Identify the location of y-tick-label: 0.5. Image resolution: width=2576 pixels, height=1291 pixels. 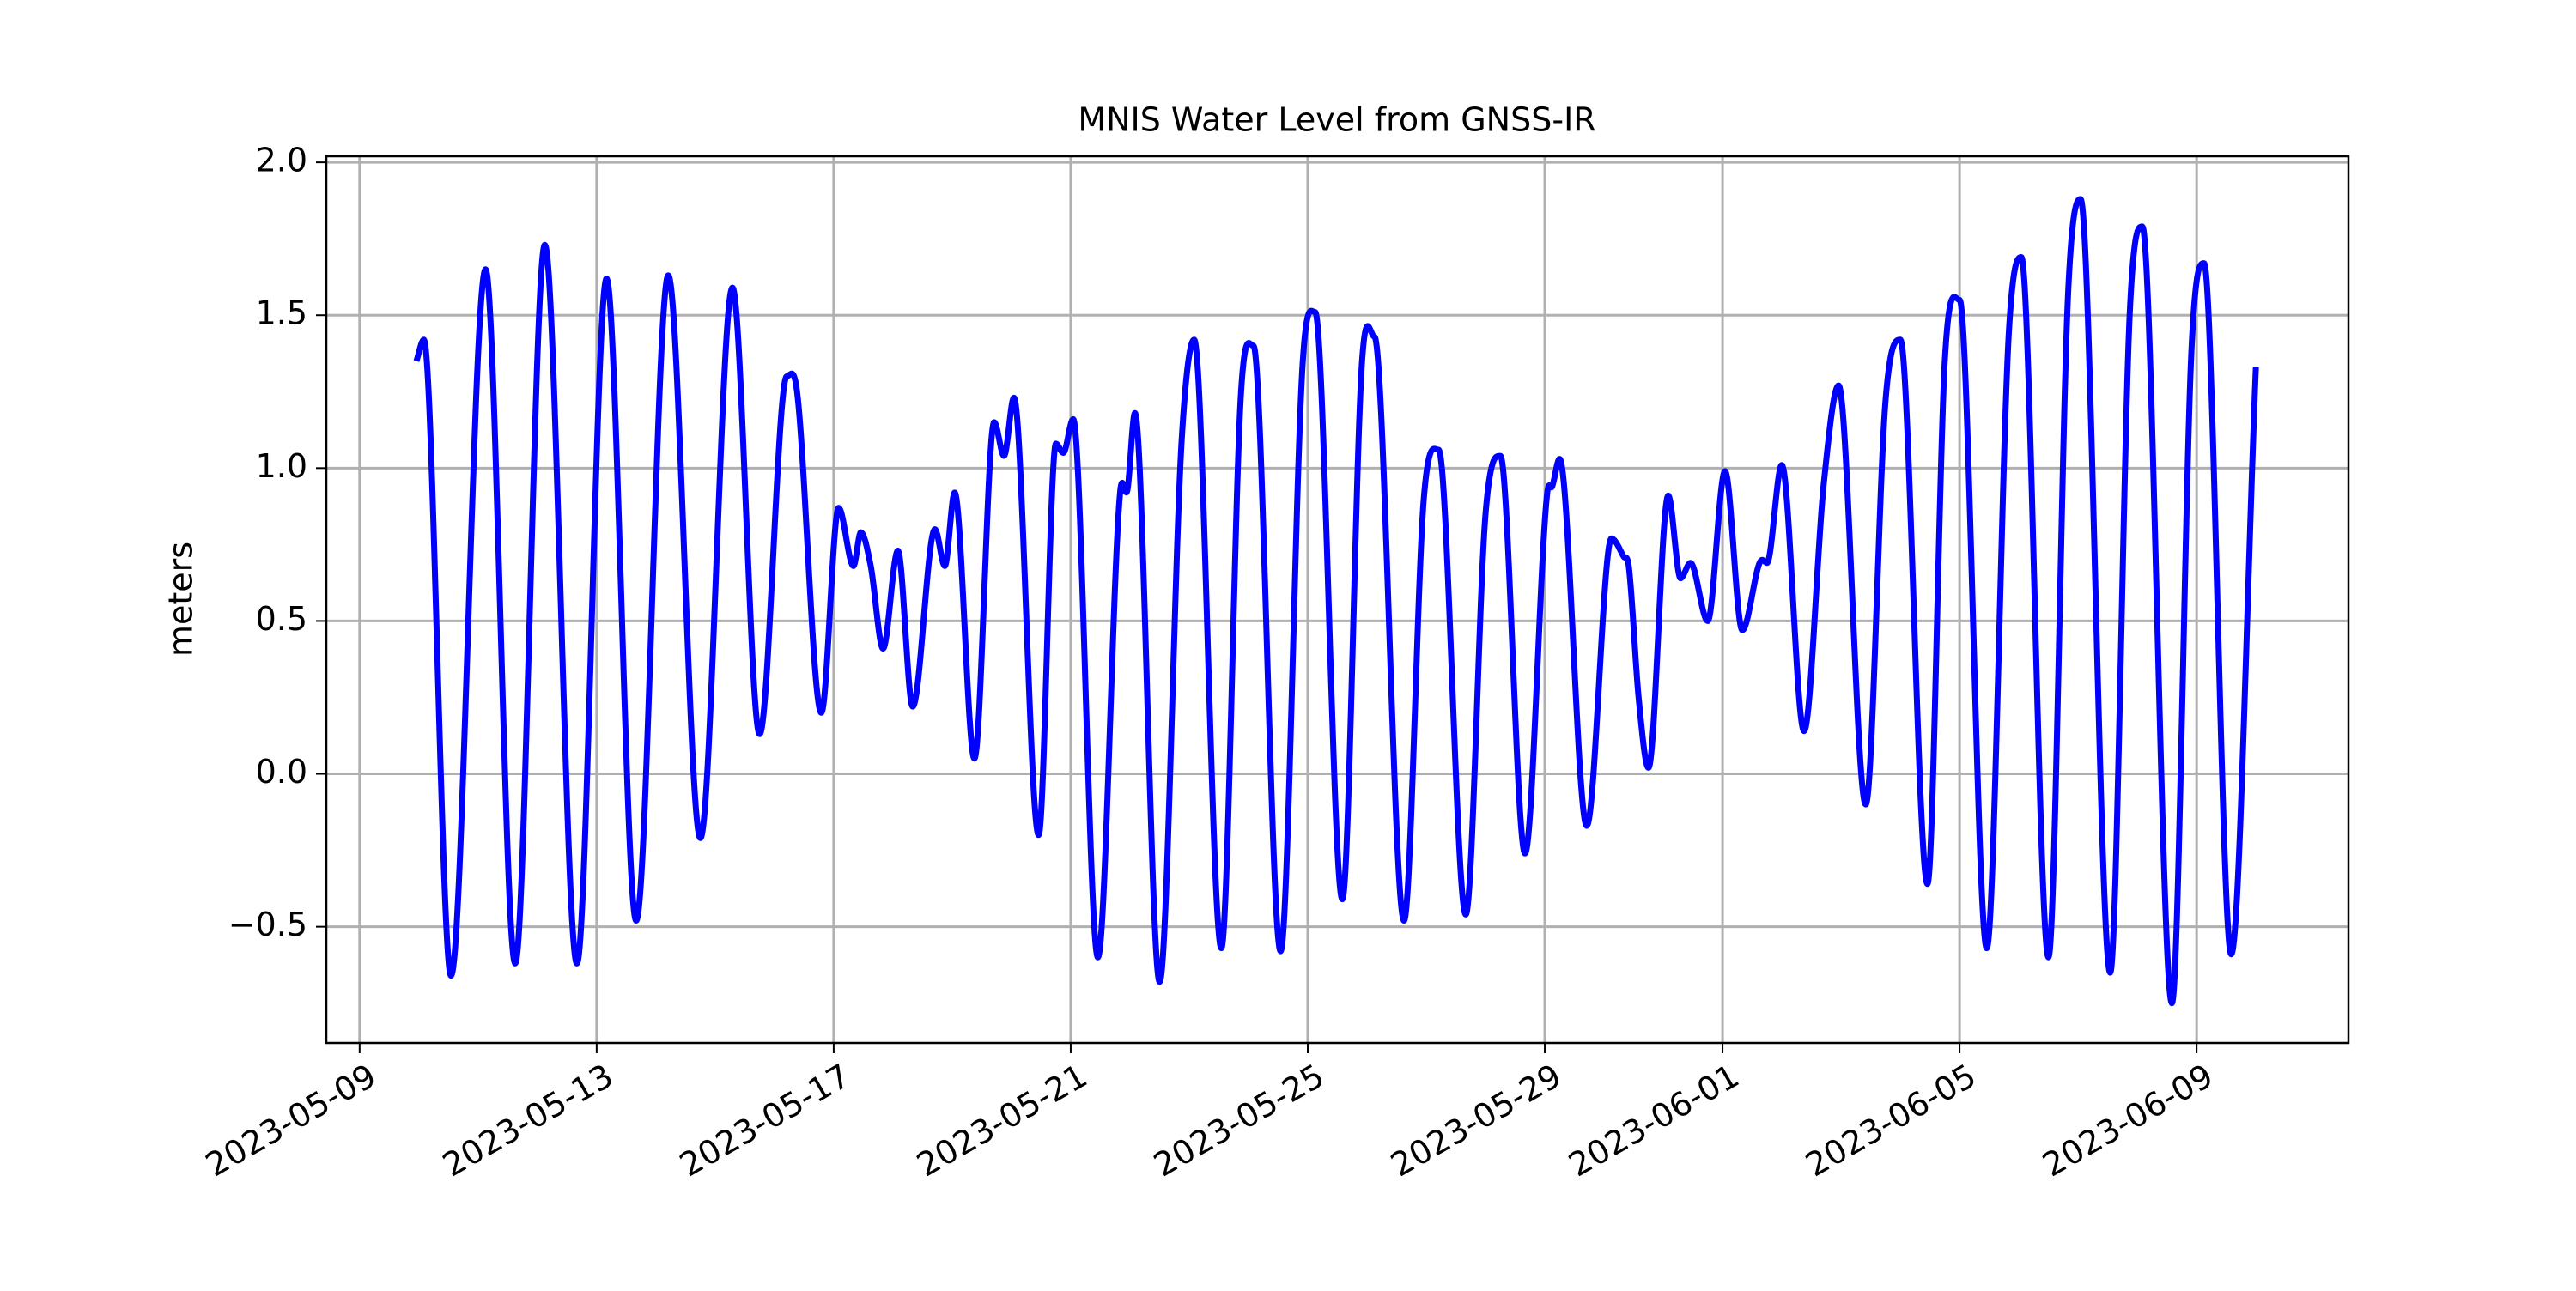
(281, 619).